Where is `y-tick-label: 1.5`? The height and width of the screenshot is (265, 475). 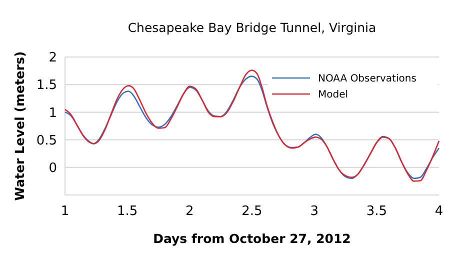 y-tick-label: 1.5 is located at coordinates (46, 86).